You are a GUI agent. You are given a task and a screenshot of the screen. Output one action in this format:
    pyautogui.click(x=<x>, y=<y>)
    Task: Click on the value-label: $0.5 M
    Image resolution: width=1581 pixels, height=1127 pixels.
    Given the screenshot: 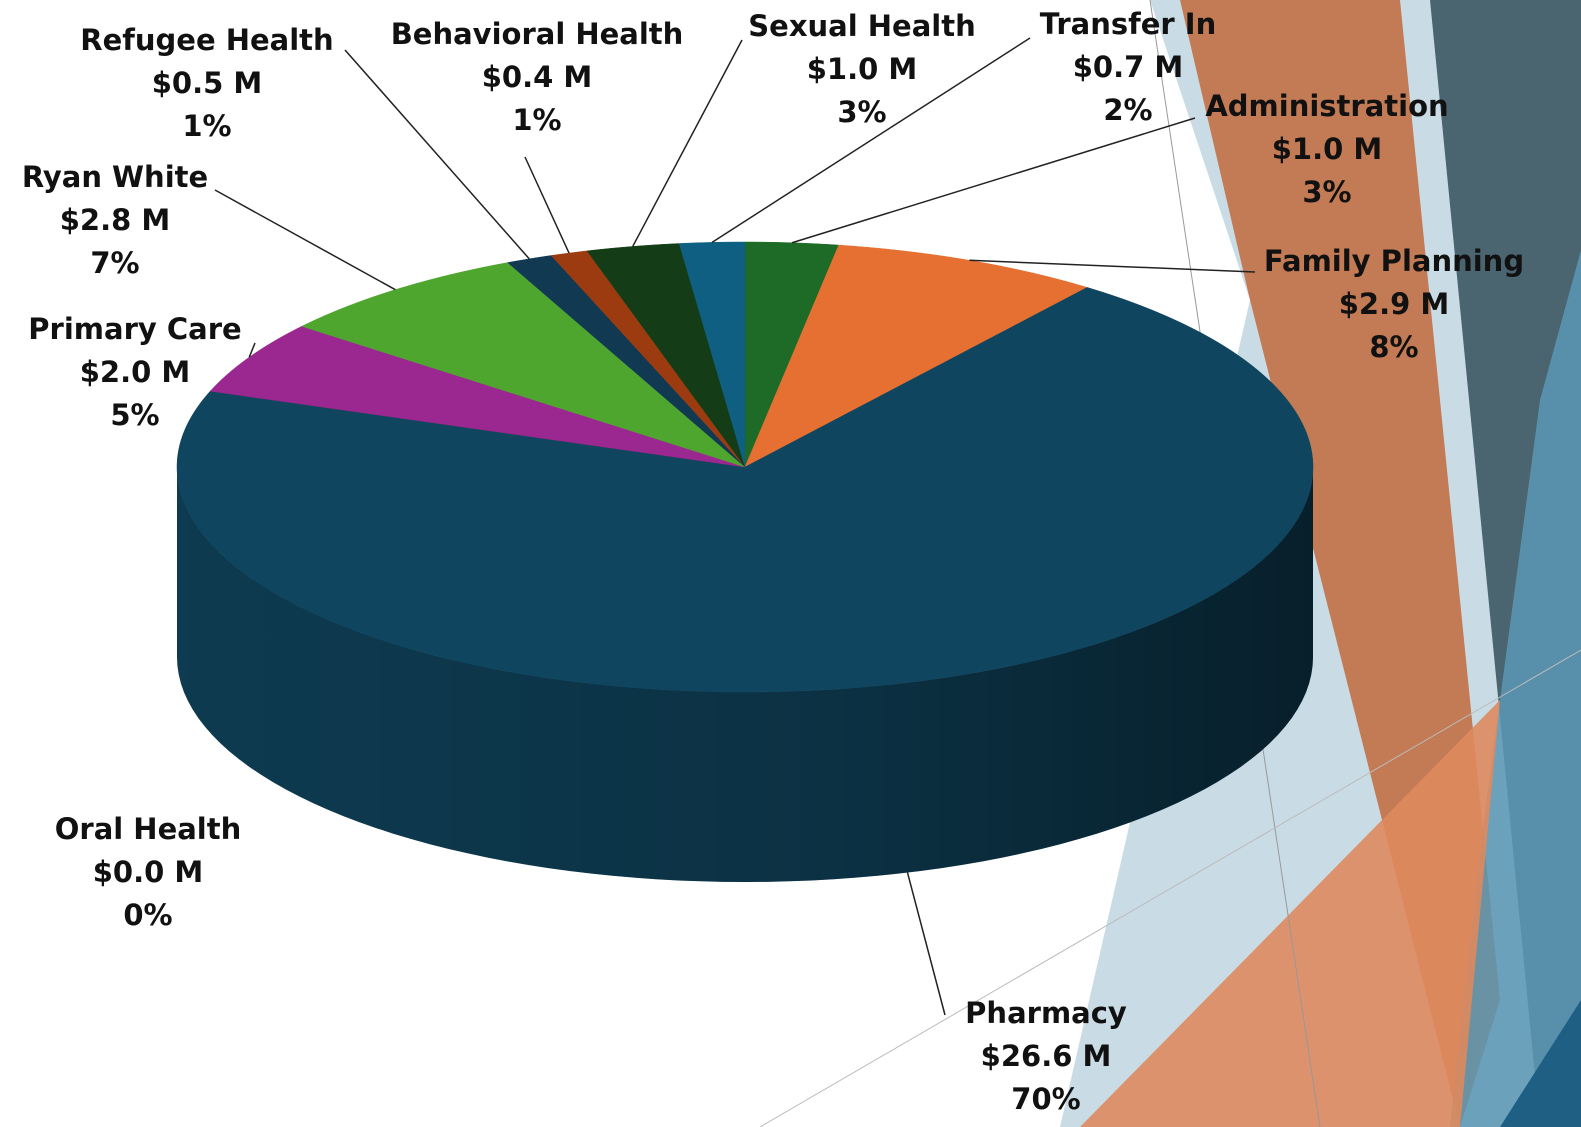 What is the action you would take?
    pyautogui.click(x=207, y=83)
    